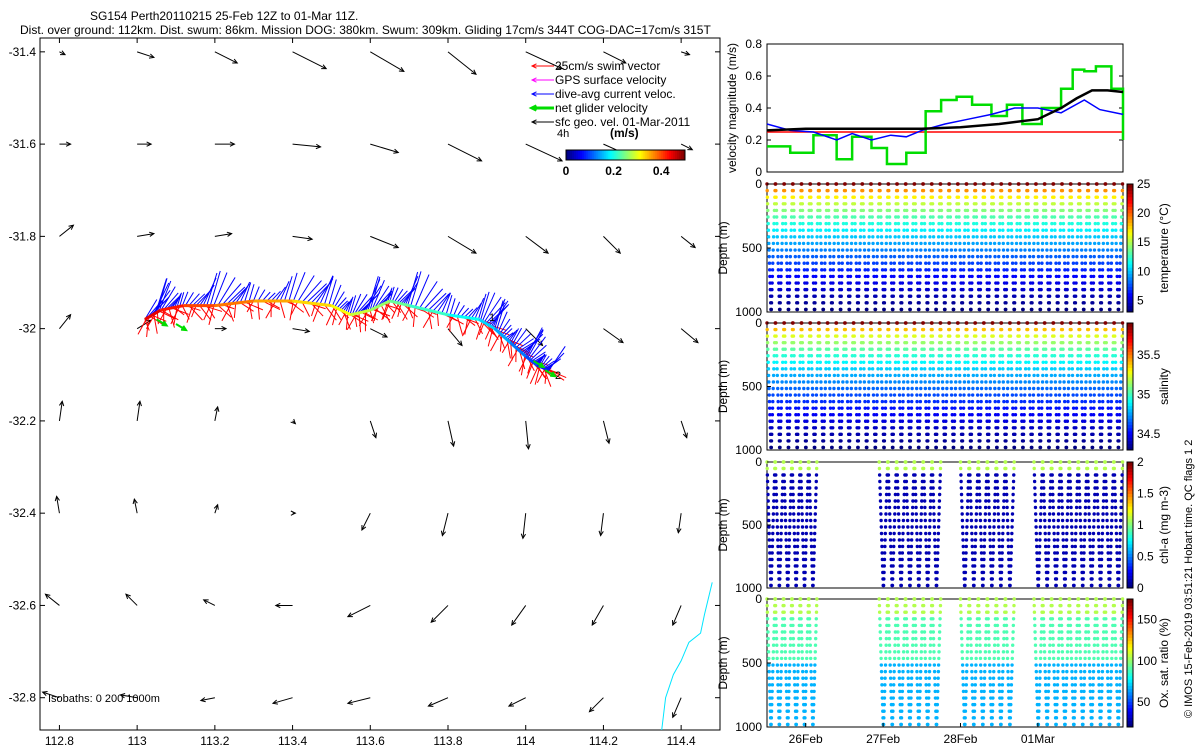 This screenshot has width=1200, height=750. I want to click on surface-velocity-arrow, so click(144, 324).